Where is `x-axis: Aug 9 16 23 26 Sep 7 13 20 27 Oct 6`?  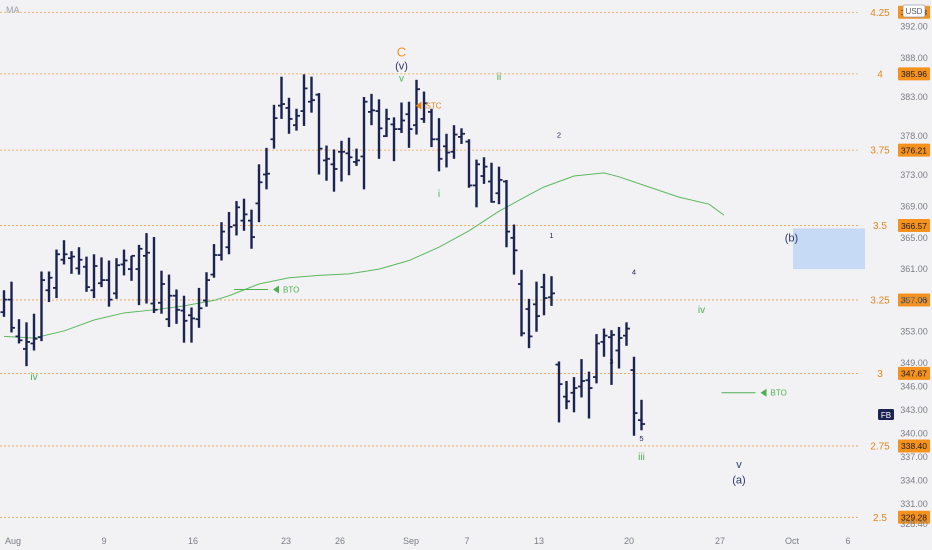 x-axis: Aug 9 16 23 26 Sep 7 13 20 27 Oct 6 is located at coordinates (428, 541).